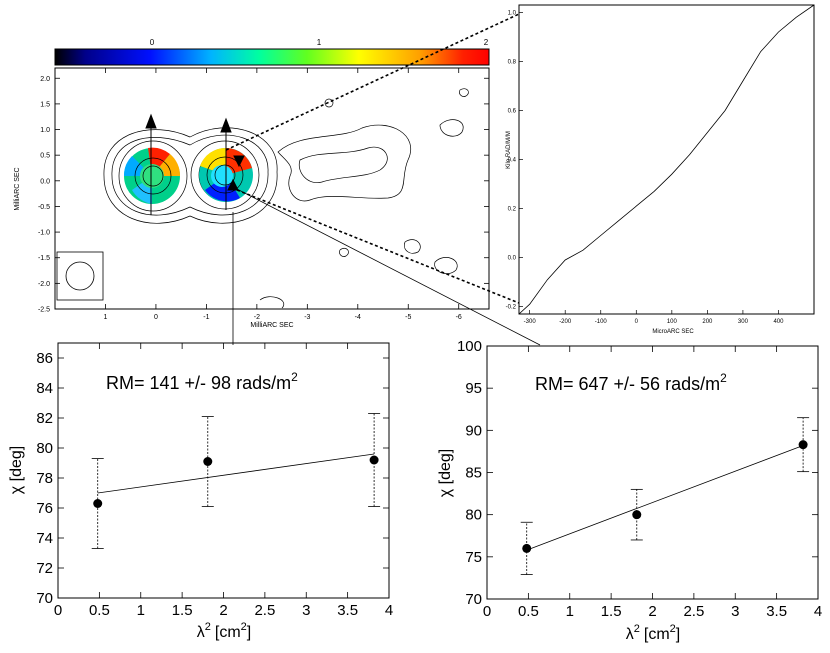 The width and height of the screenshot is (830, 653). What do you see at coordinates (487, 611) in the screenshot?
I see `rm-fit-right-xtick-label: 0` at bounding box center [487, 611].